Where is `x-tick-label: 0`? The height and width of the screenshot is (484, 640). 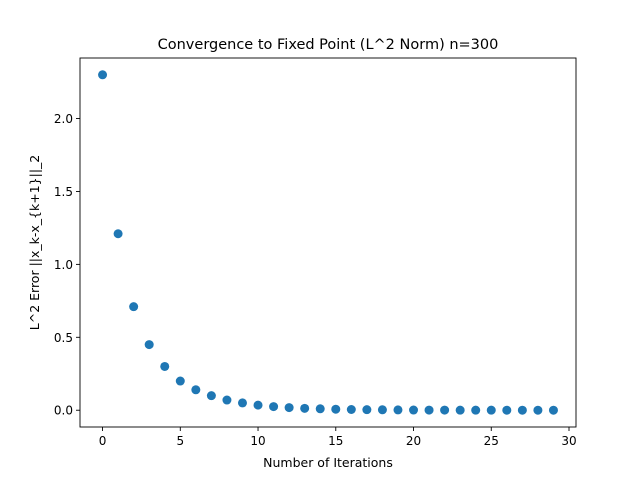
x-tick-label: 0 is located at coordinates (103, 441).